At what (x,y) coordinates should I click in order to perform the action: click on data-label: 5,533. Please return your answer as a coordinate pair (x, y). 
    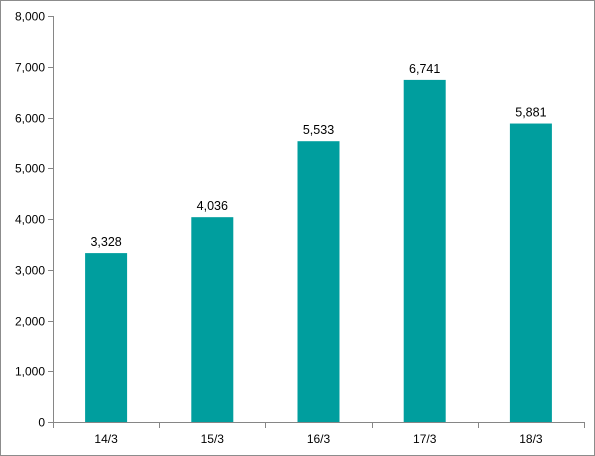
    Looking at the image, I should click on (318, 130).